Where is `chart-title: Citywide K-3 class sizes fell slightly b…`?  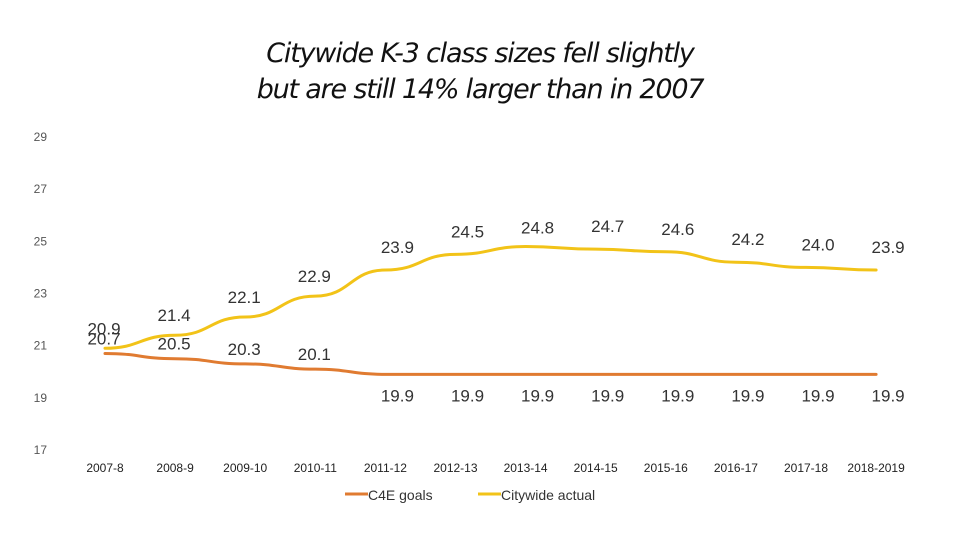 chart-title: Citywide K-3 class sizes fell slightly b… is located at coordinates (480, 72).